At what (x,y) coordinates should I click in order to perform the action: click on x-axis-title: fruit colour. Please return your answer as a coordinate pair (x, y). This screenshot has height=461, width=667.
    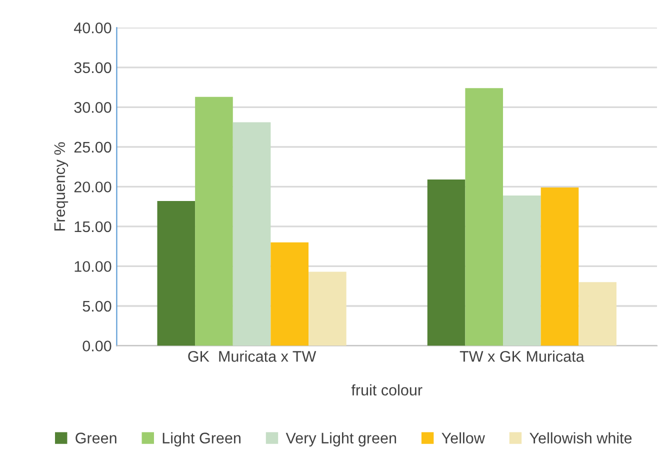
    Looking at the image, I should click on (386, 390).